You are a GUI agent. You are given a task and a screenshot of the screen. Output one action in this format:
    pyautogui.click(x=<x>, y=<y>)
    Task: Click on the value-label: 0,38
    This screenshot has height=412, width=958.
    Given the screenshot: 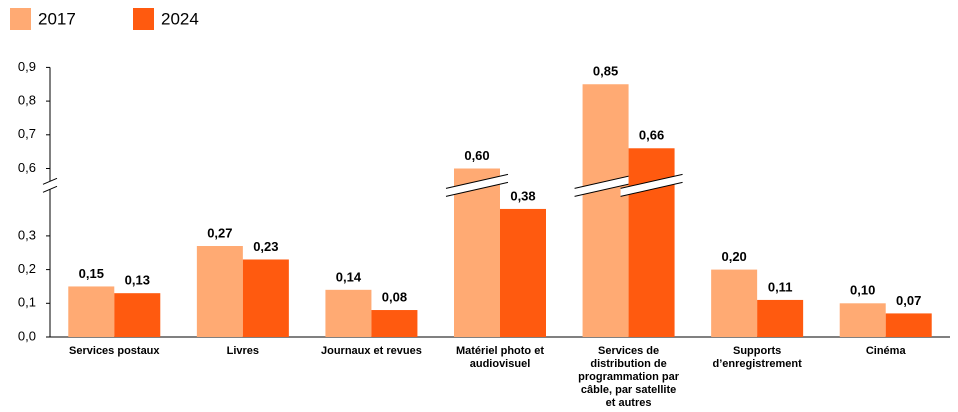 What is the action you would take?
    pyautogui.click(x=522, y=195)
    